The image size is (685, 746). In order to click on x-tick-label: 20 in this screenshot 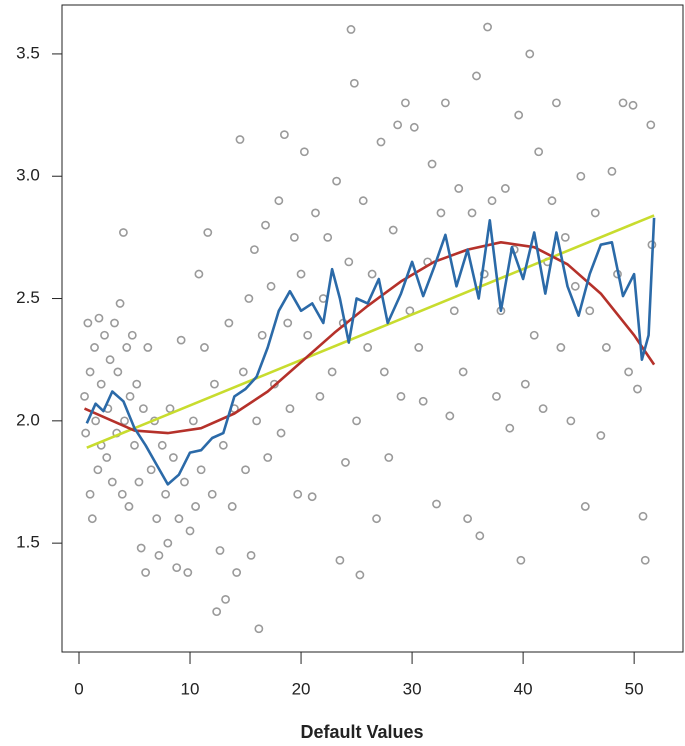, I will do `click(301, 688)`.